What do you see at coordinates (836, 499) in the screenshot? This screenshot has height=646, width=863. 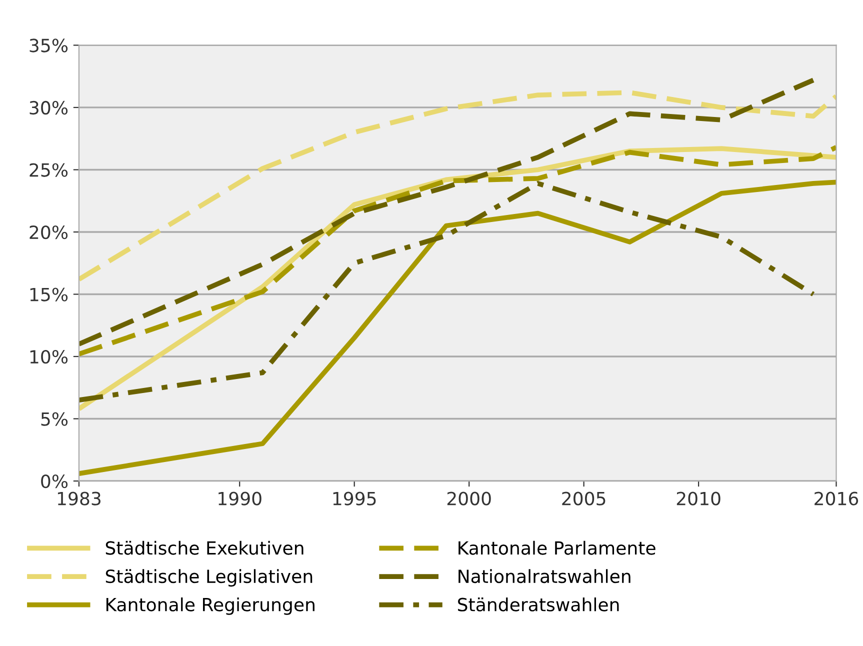 I see `x-tick-label: 2016` at bounding box center [836, 499].